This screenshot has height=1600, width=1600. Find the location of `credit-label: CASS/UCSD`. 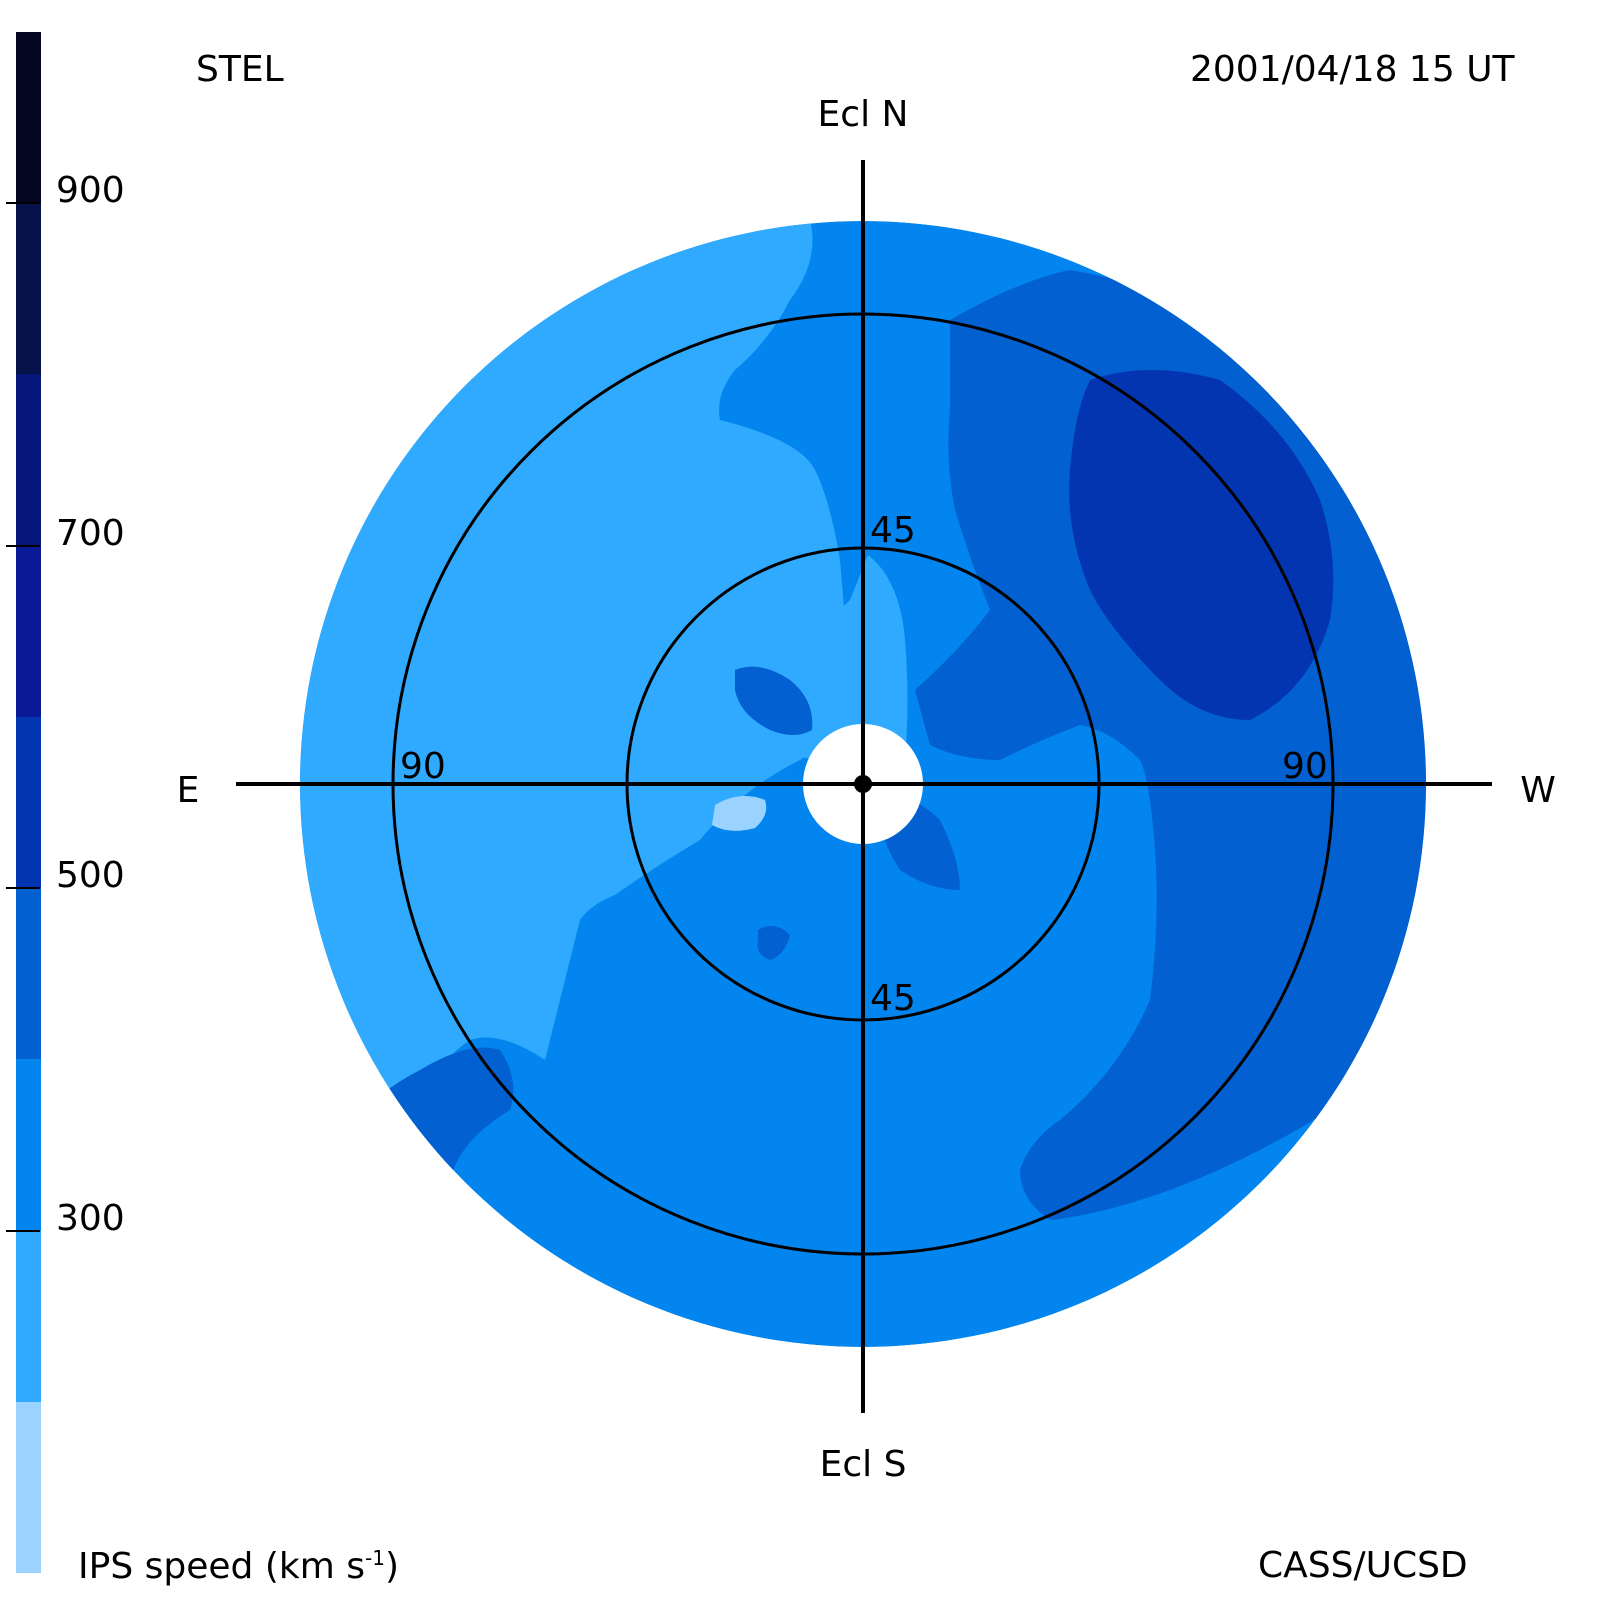

credit-label: CASS/UCSD is located at coordinates (1363, 1565).